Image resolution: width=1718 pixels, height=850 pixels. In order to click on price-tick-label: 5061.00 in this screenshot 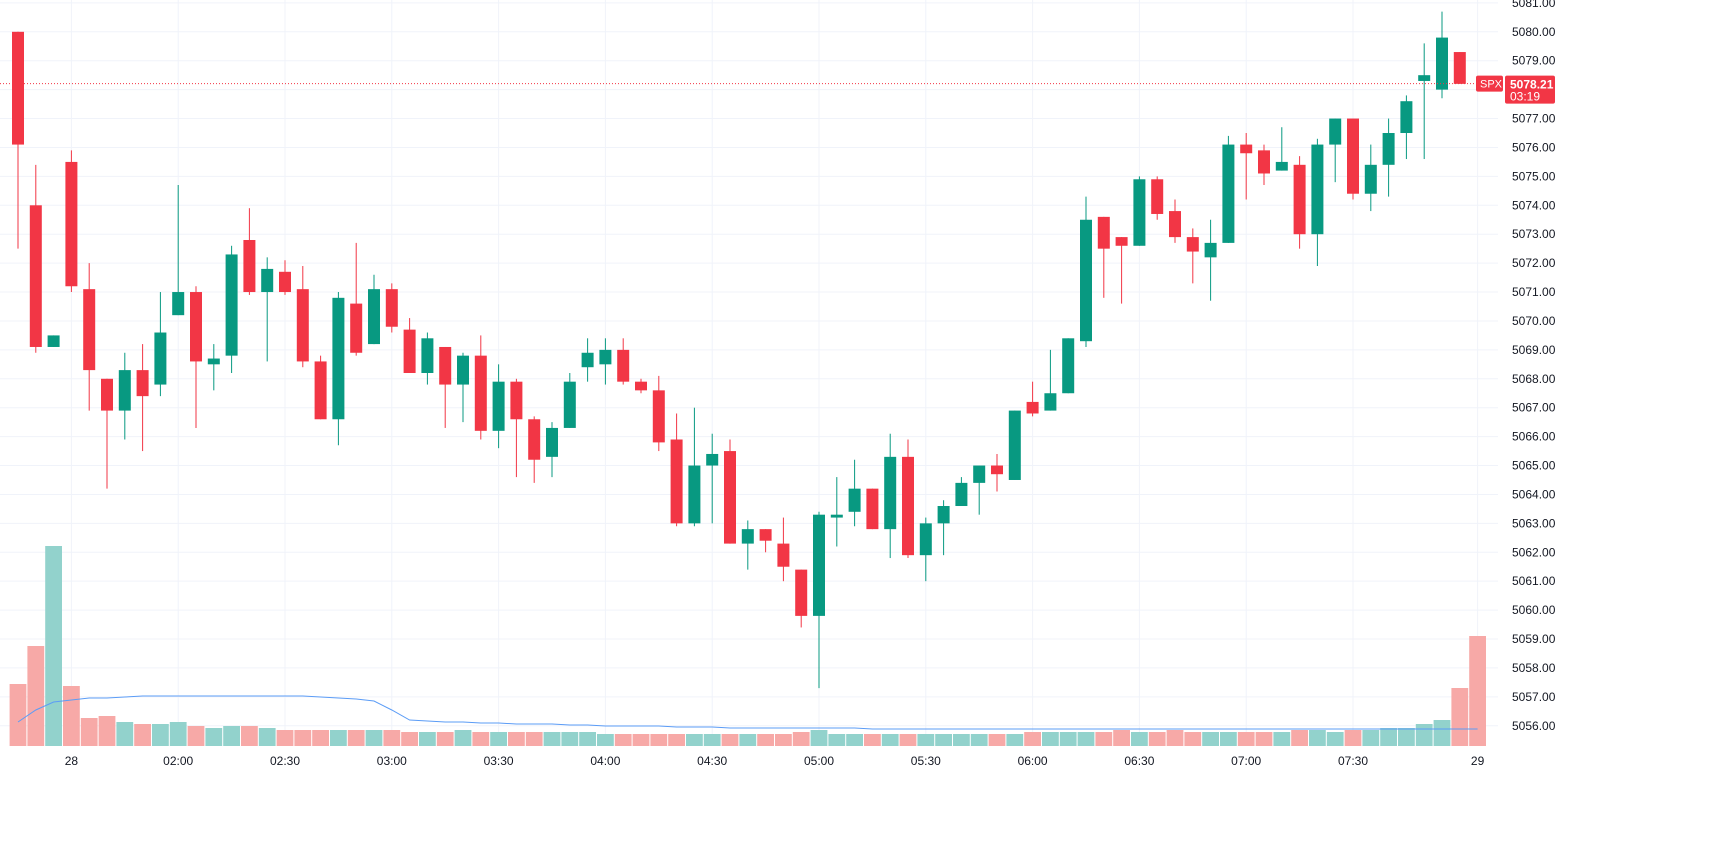, I will do `click(1534, 581)`.